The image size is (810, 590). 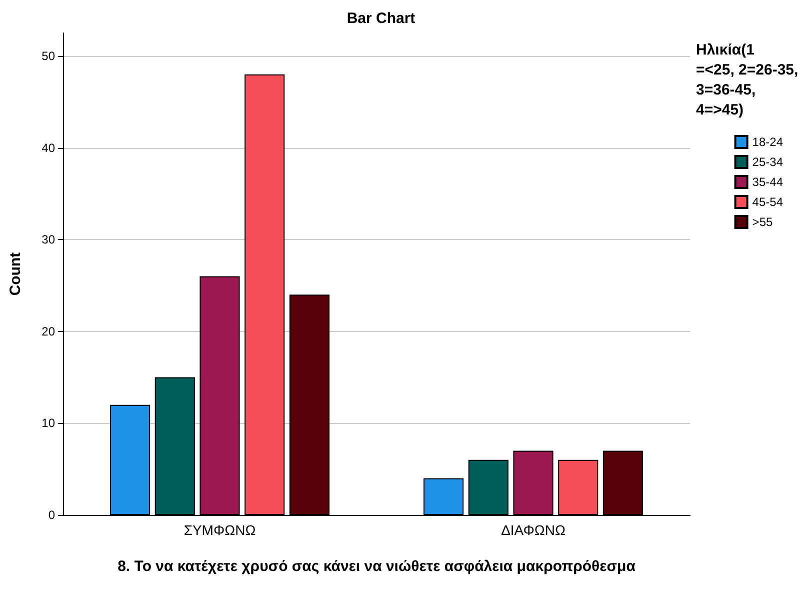 I want to click on legend-label: 35-44, so click(x=768, y=182).